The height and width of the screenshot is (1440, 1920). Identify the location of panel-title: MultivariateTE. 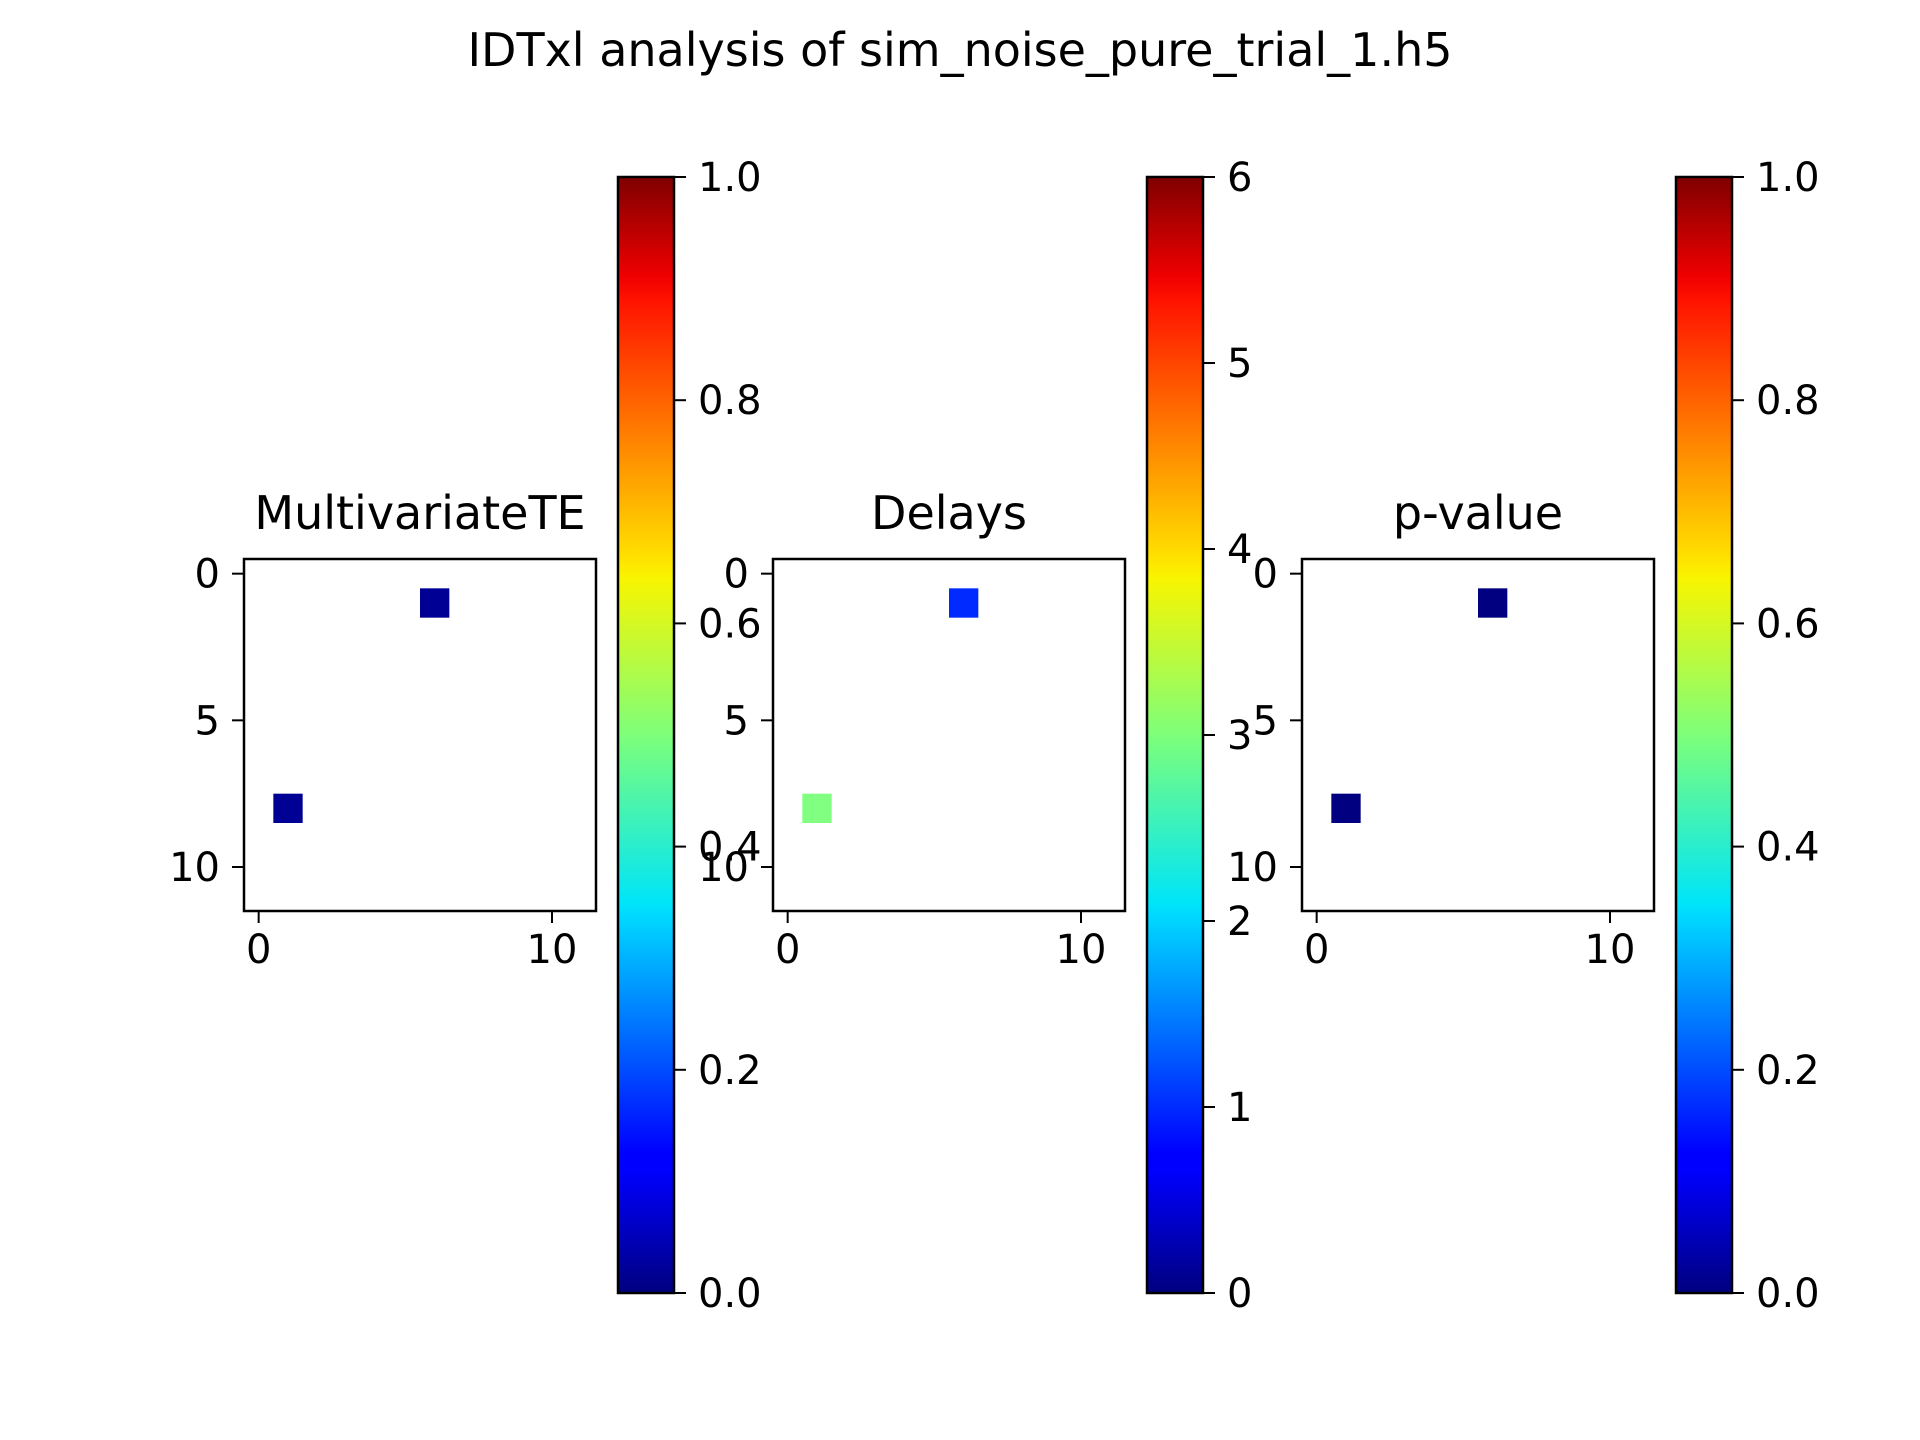
(419, 513).